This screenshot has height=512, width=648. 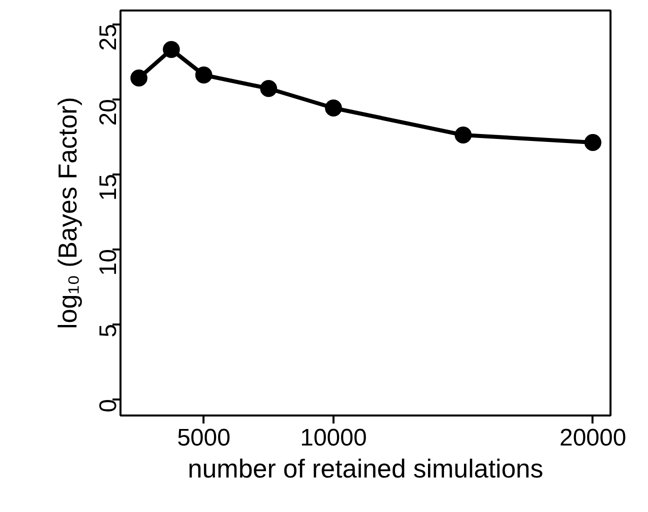 I want to click on x-tick-label: 20000, so click(x=592, y=438).